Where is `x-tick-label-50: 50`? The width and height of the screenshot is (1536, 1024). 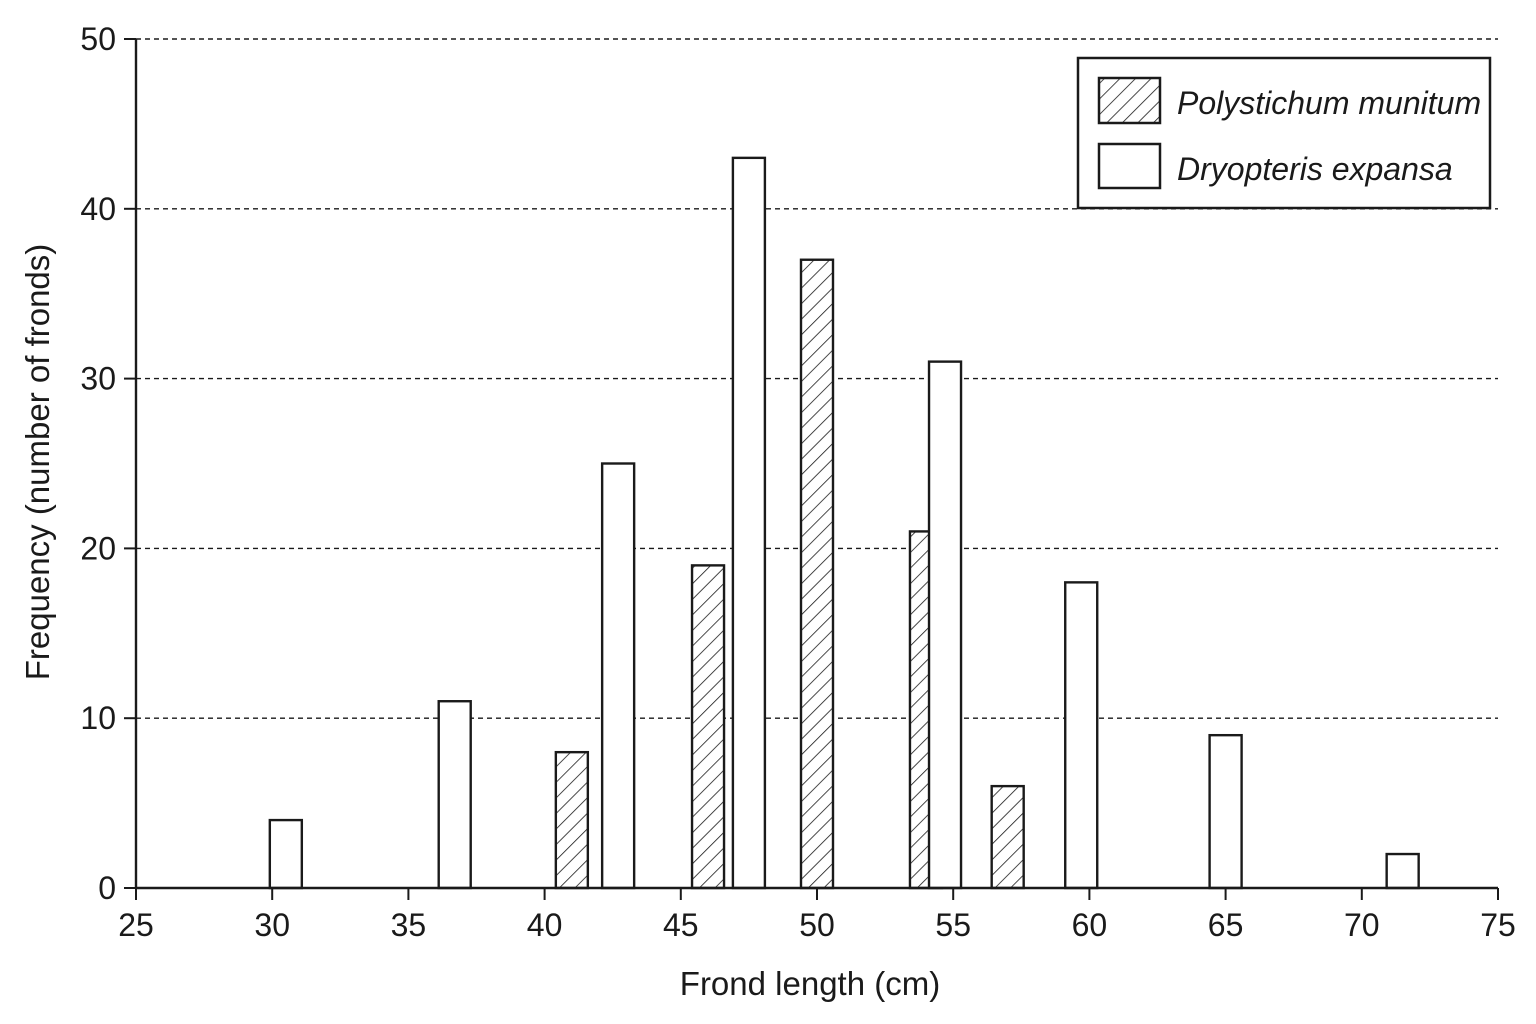 x-tick-label-50: 50 is located at coordinates (817, 925).